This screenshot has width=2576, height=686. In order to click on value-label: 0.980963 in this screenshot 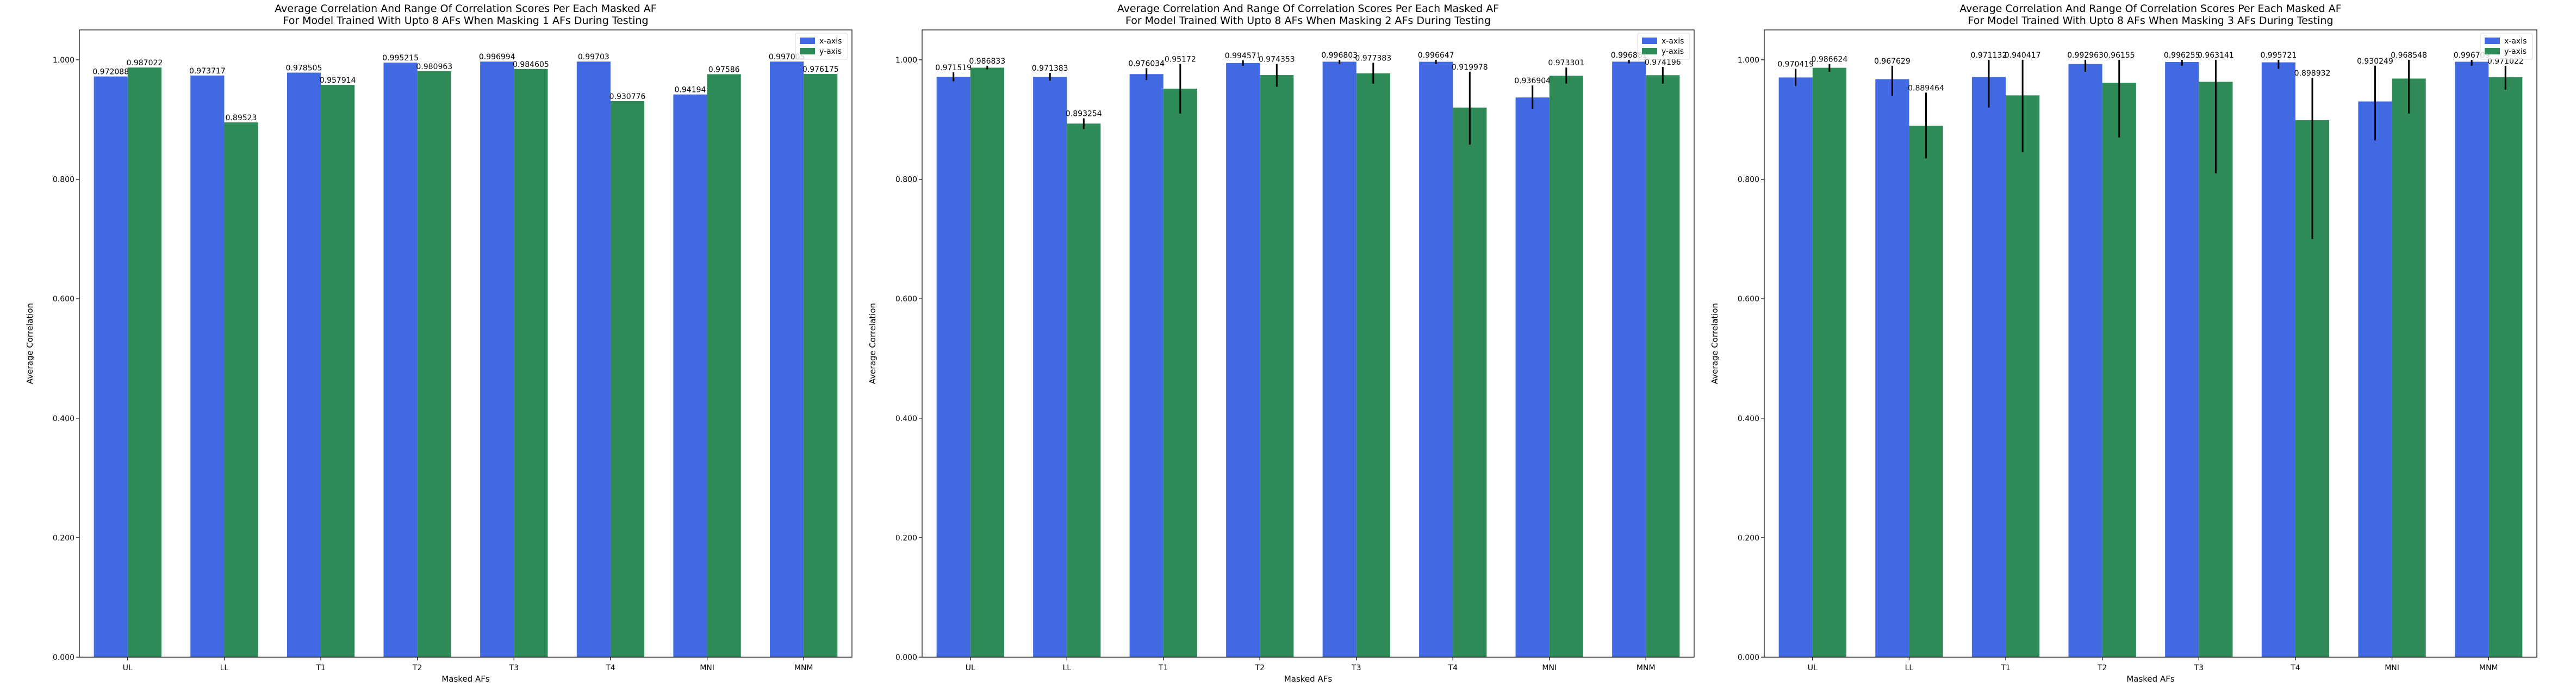, I will do `click(434, 67)`.